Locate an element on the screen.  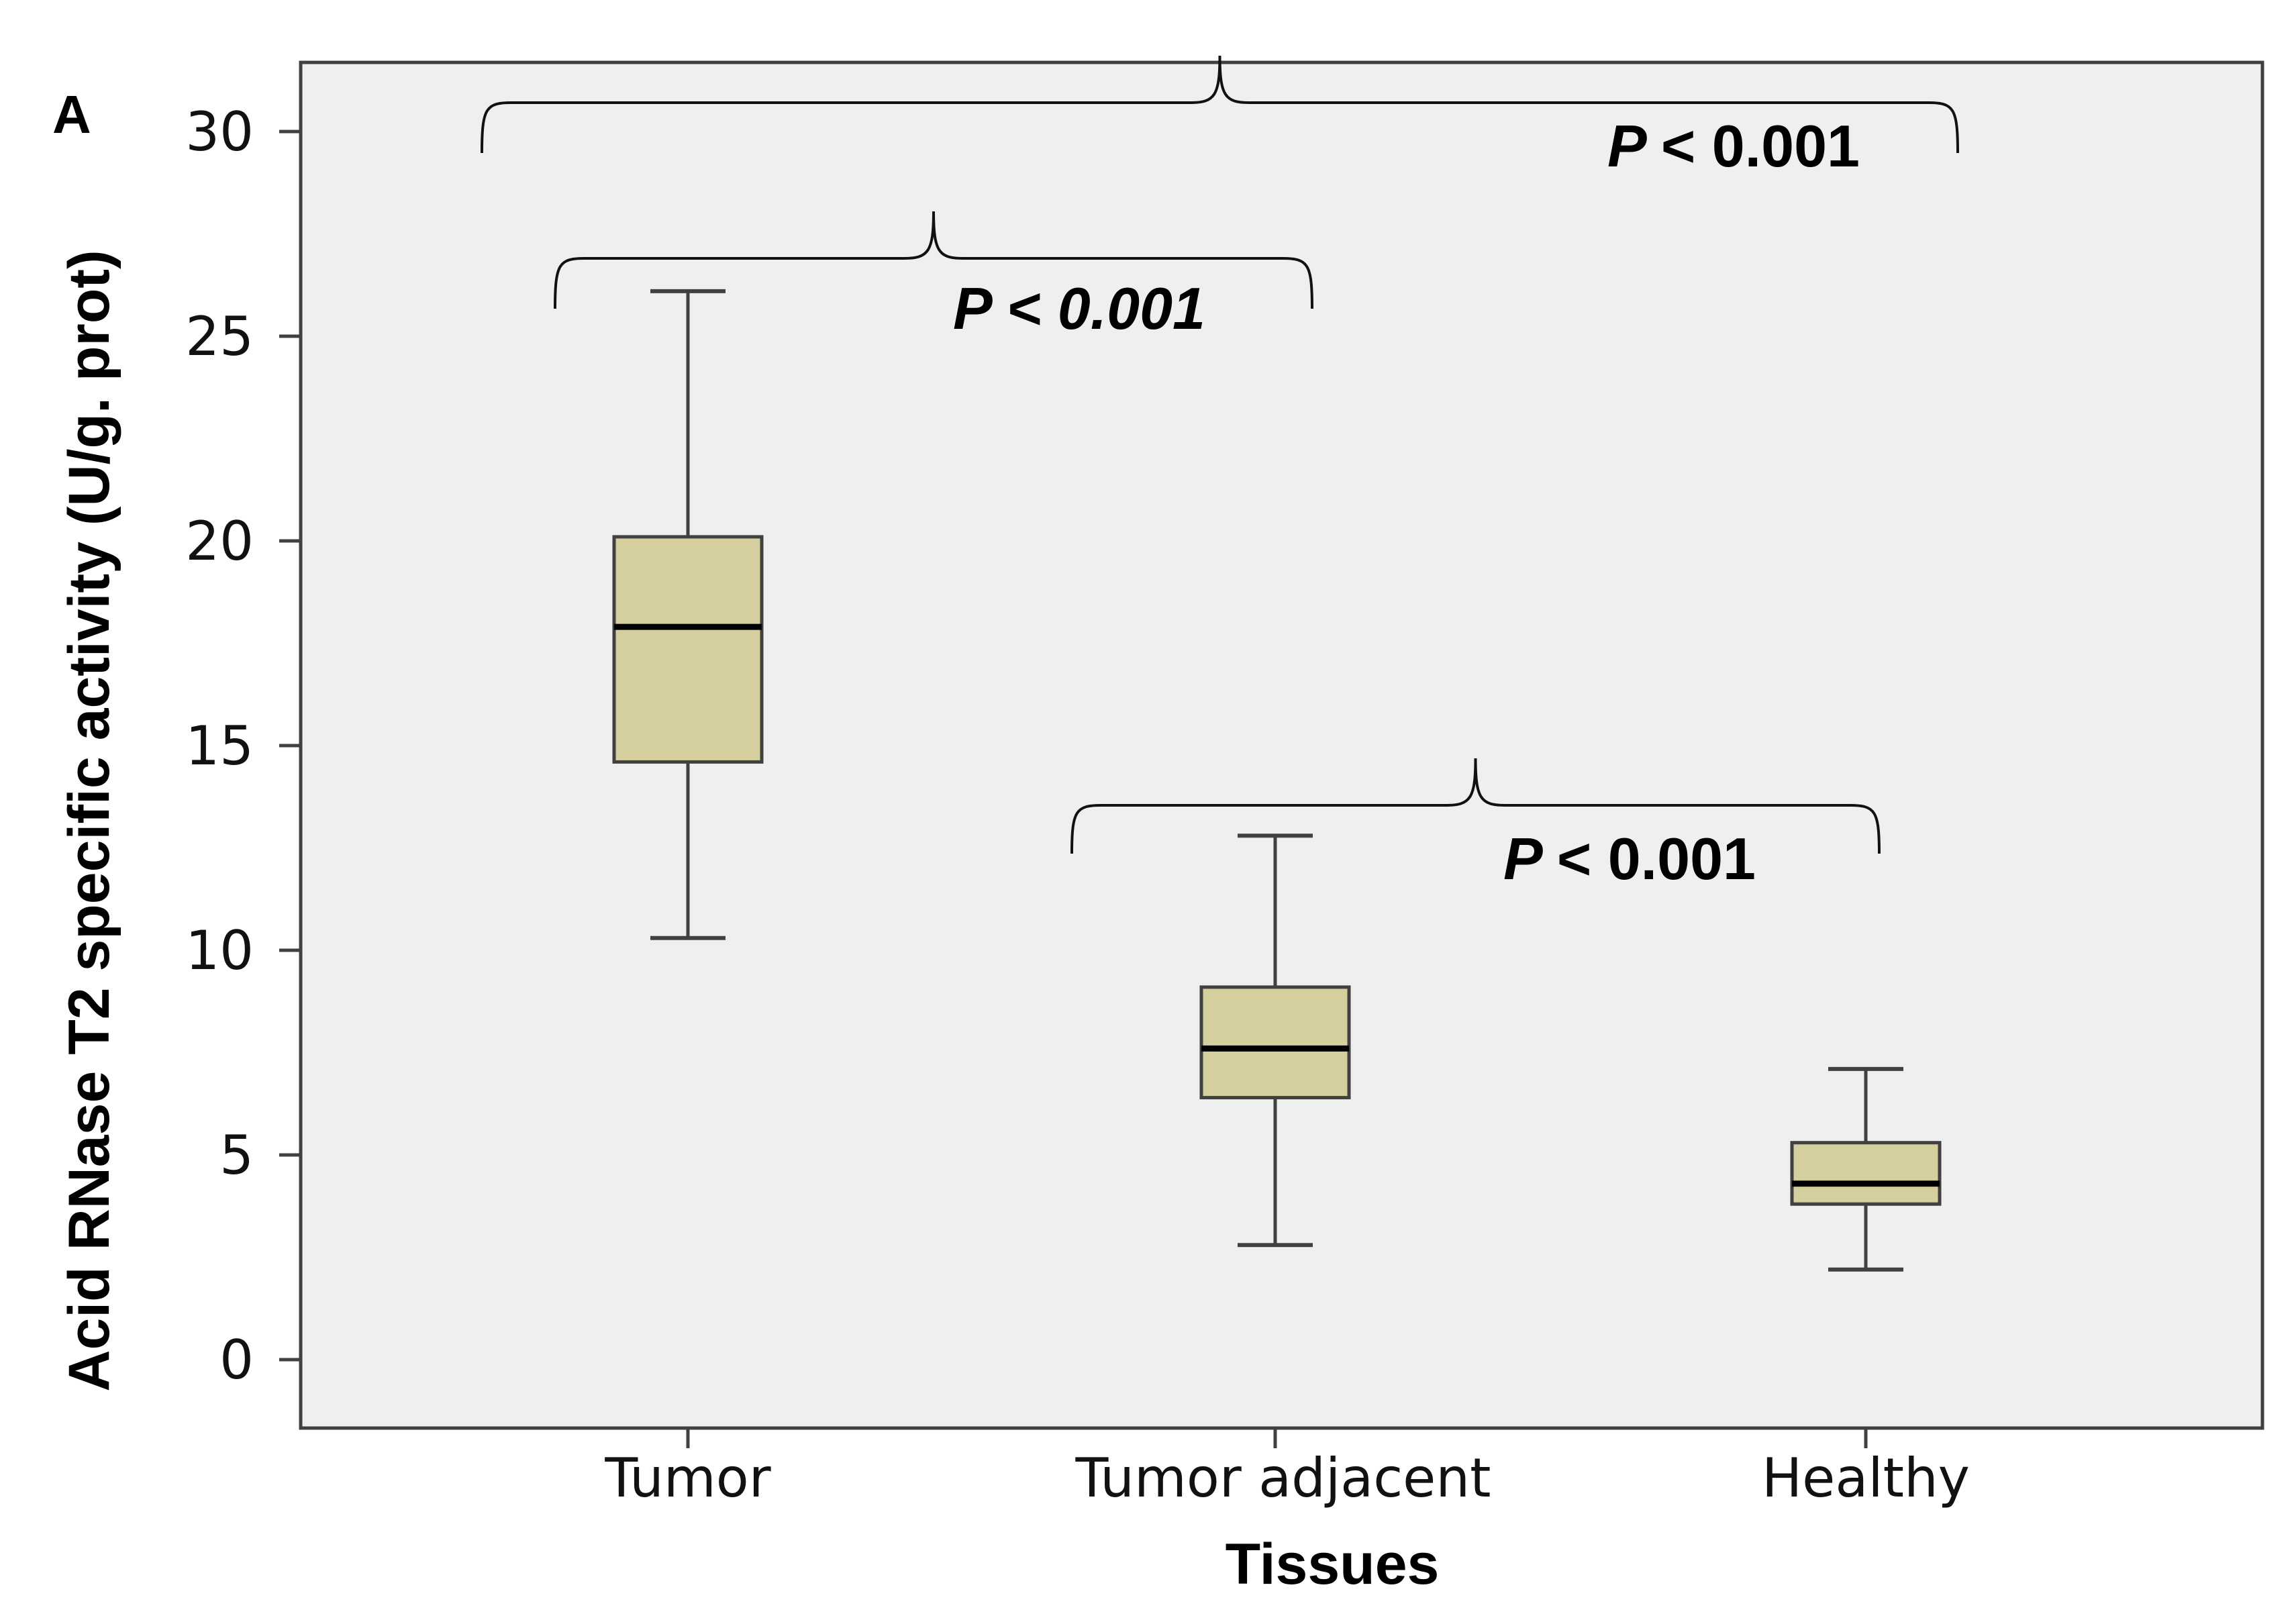
x-axis-ticks: Tumor Tumor adjacent Healthy is located at coordinates (1287, 1468).